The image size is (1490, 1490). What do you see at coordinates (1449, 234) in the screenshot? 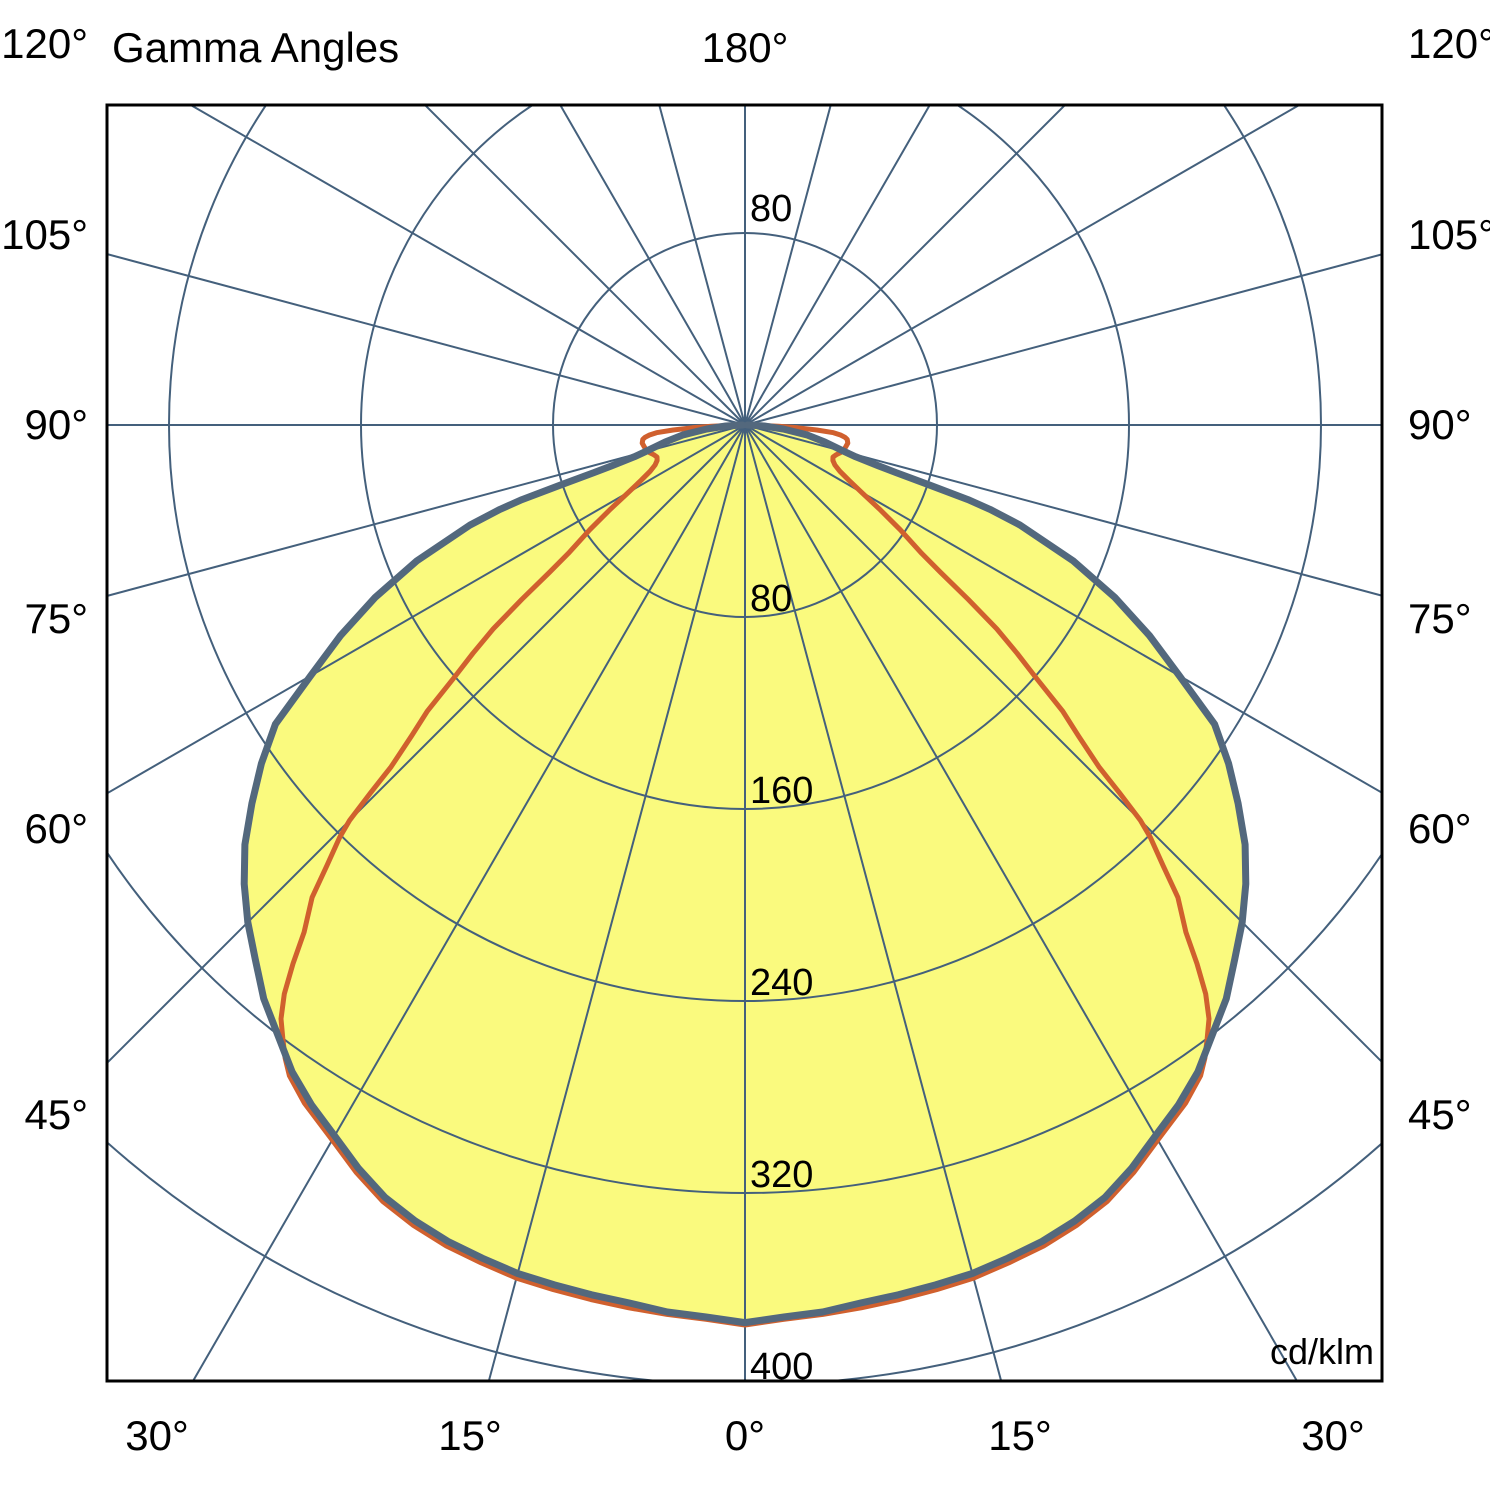
I see `side-angle-label-right: 105°` at bounding box center [1449, 234].